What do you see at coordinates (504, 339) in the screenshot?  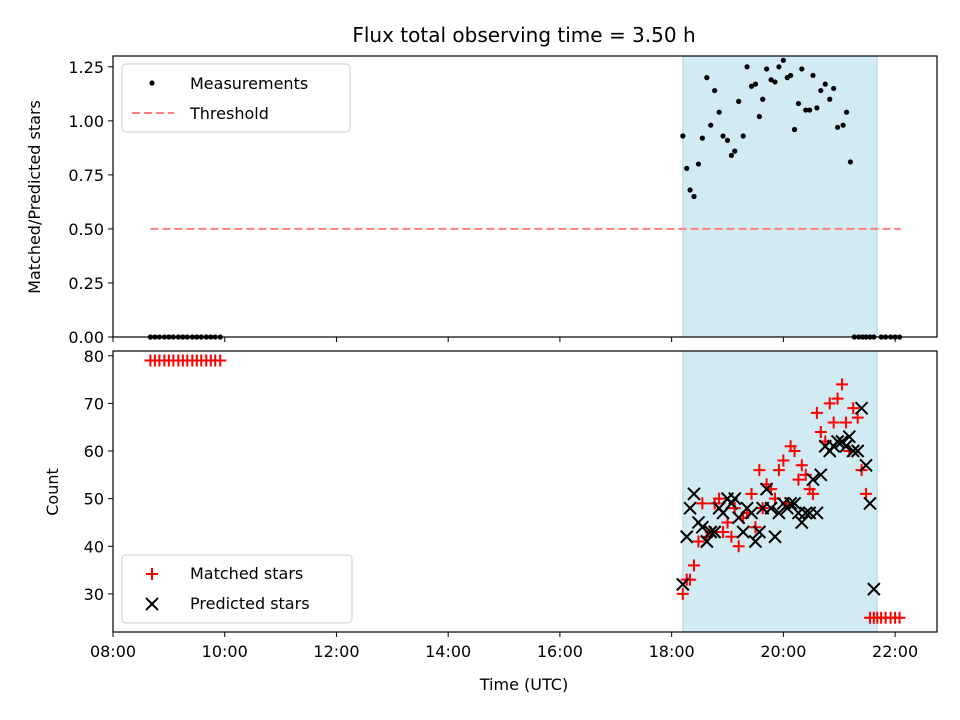 I see `top-x-ticks` at bounding box center [504, 339].